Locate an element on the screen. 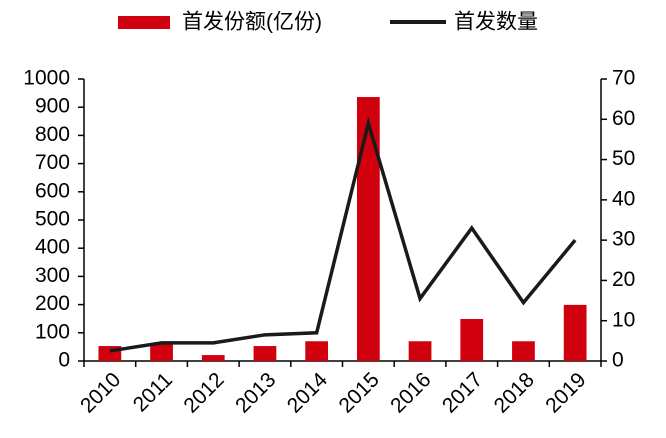  y2-tick-label: 0 is located at coordinates (618, 360).